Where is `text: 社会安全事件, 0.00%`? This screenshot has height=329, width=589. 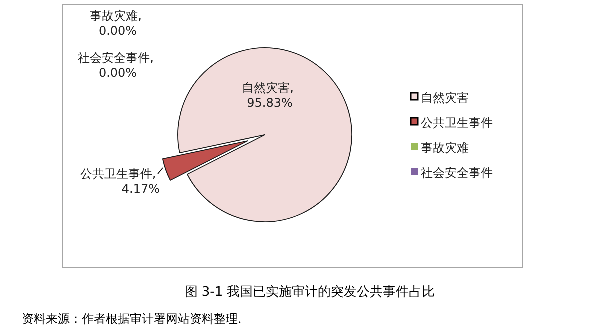 text: 社会安全事件, 0.00% is located at coordinates (116, 65).